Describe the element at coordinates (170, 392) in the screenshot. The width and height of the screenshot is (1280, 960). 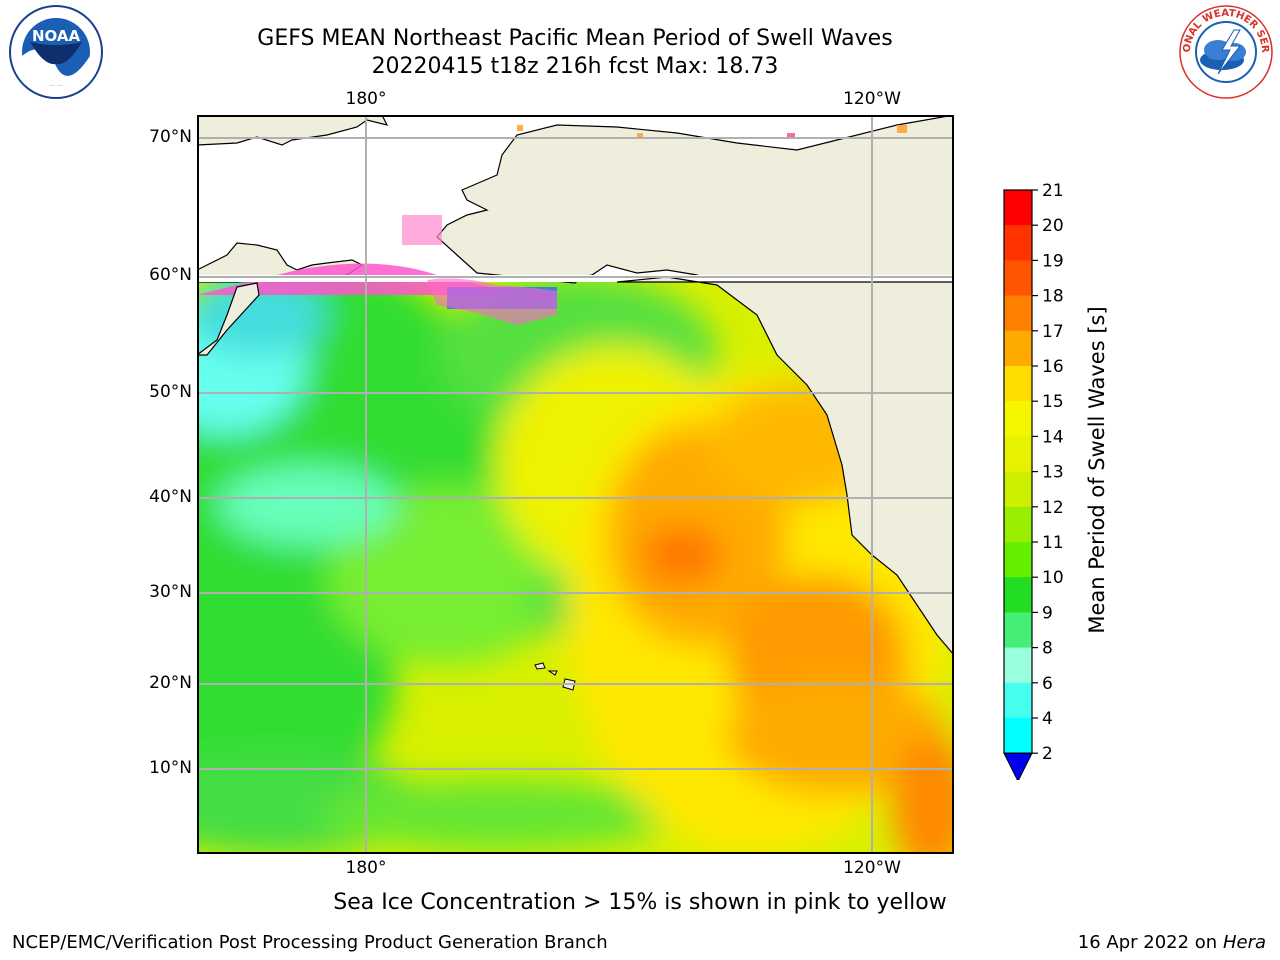
I see `lat-label-50n: 50°N` at that location.